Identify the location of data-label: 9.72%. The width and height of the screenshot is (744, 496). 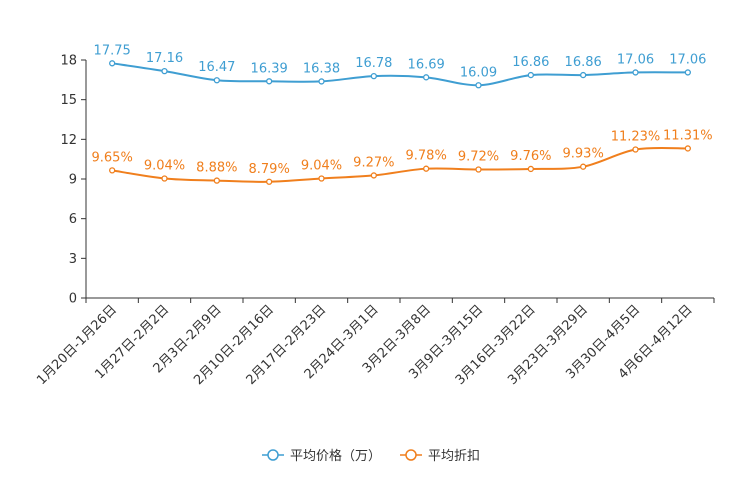
(478, 156).